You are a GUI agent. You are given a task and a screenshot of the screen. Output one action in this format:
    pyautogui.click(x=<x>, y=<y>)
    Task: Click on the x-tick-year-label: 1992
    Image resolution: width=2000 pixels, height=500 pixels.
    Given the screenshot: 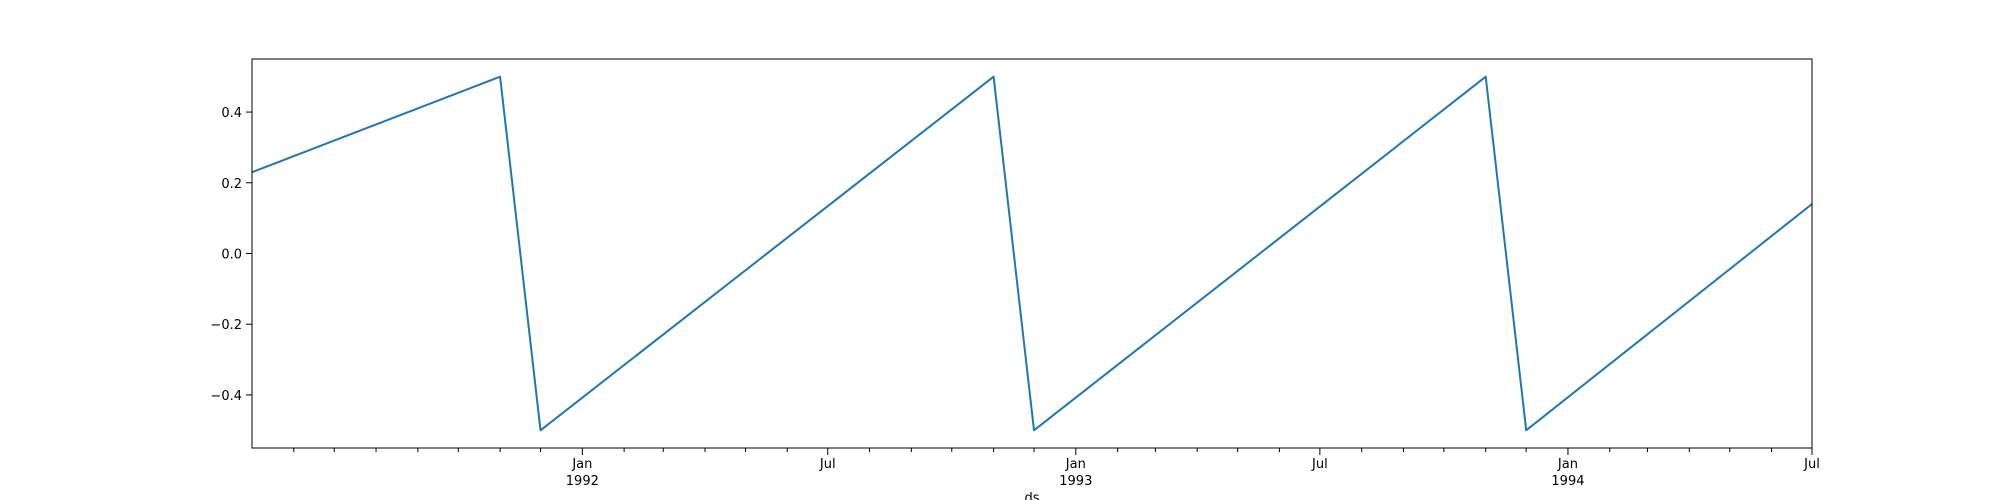 What is the action you would take?
    pyautogui.click(x=582, y=481)
    